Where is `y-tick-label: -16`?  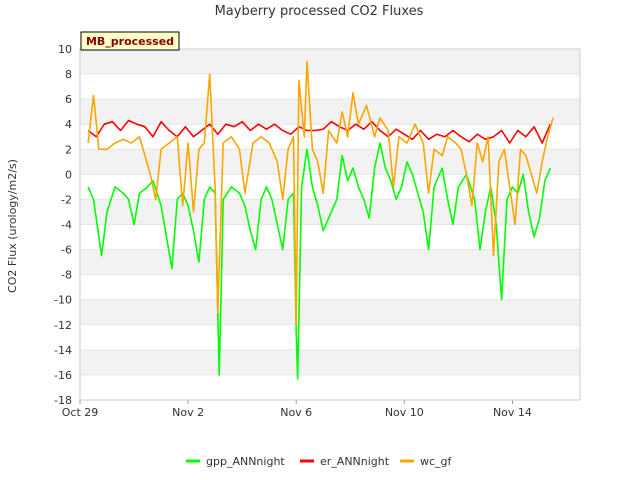
y-tick-label: -16 is located at coordinates (63, 375).